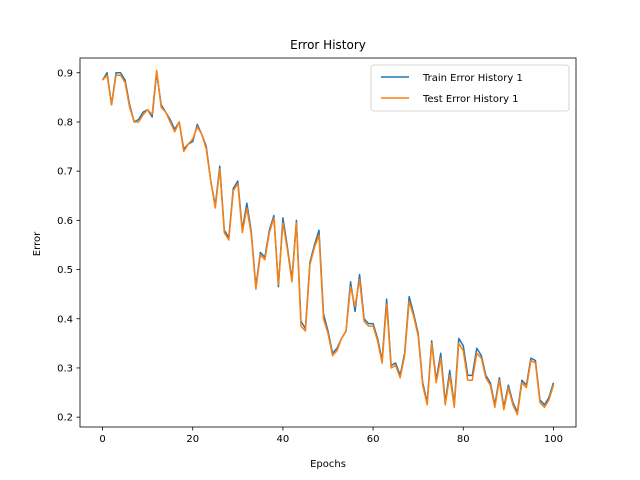 This screenshot has height=480, width=640. I want to click on x-tick-label: 0, so click(102, 439).